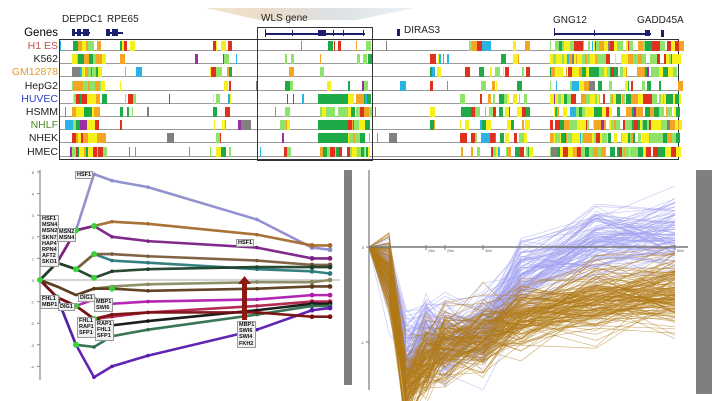  What do you see at coordinates (41, 33) in the screenshot?
I see `genes-row-label: Genes` at bounding box center [41, 33].